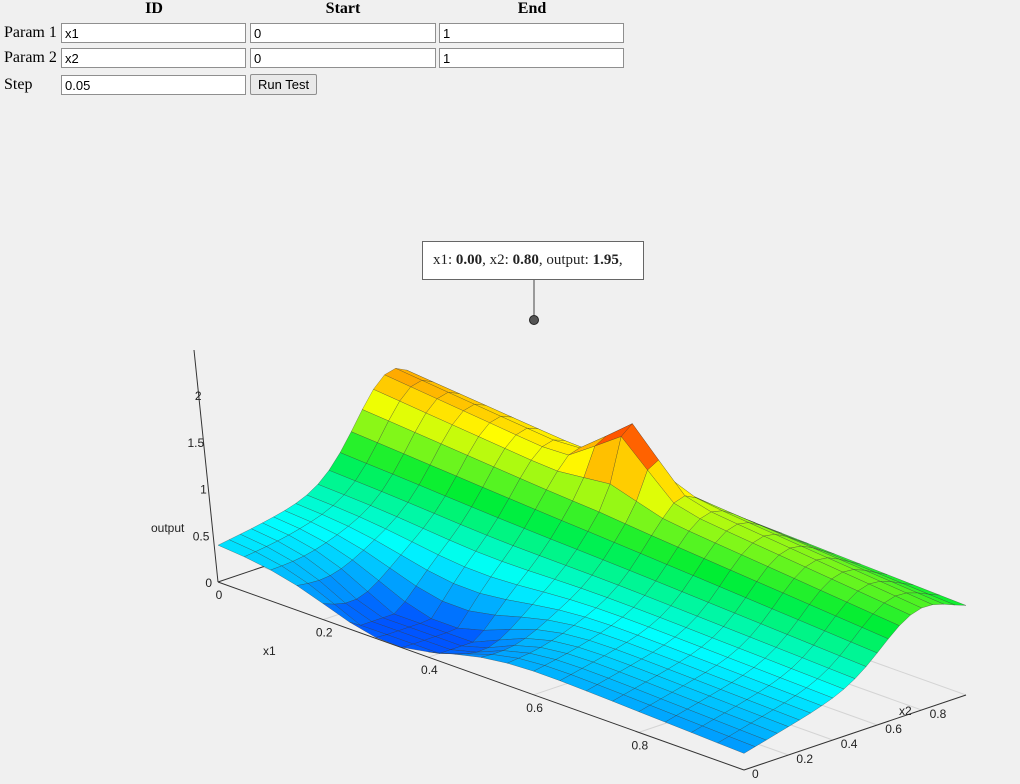 The height and width of the screenshot is (784, 1020). I want to click on output-axis-label: output, so click(168, 528).